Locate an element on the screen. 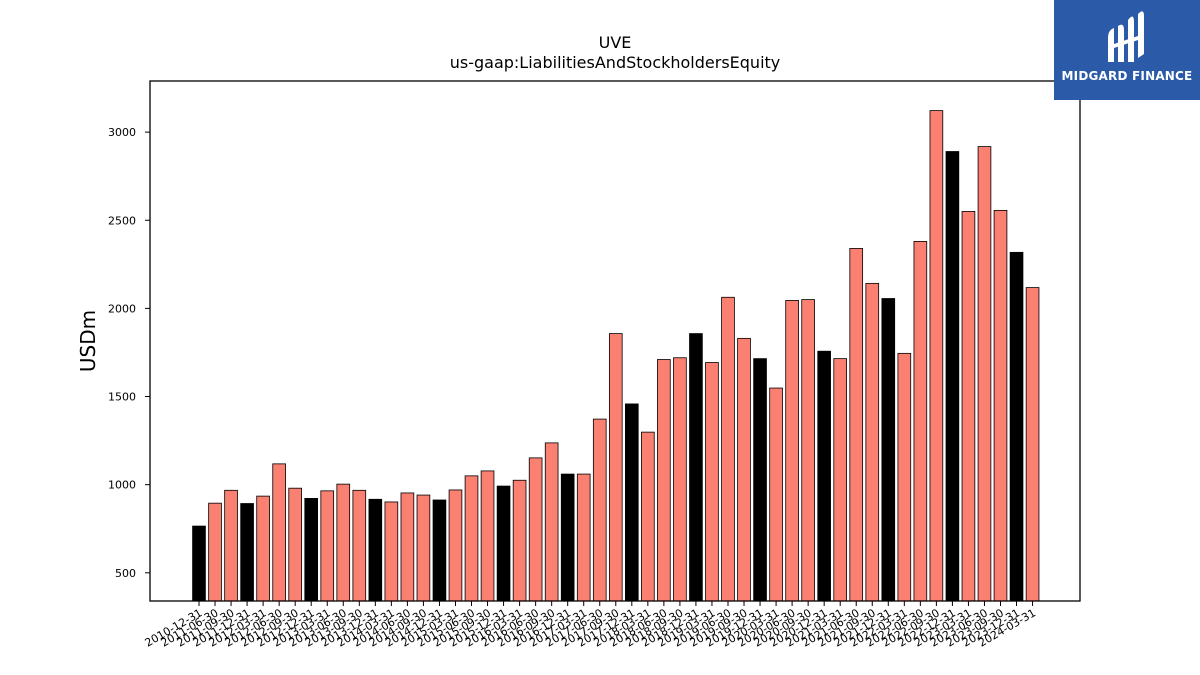  y-tick-label: 1500 is located at coordinates (122, 397).